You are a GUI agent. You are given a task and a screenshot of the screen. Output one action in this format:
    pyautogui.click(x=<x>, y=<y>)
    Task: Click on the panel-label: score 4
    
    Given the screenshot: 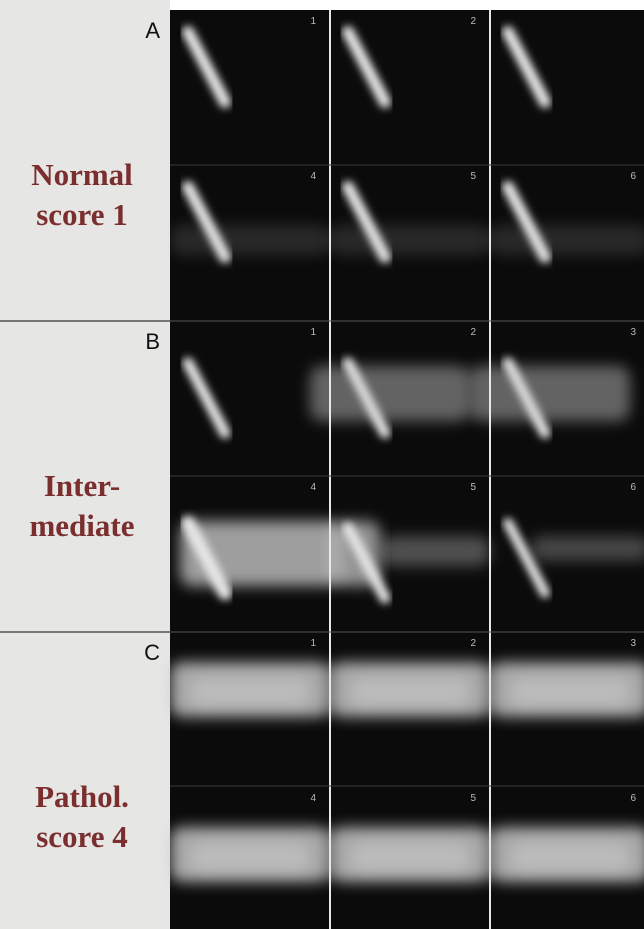 What is the action you would take?
    pyautogui.click(x=82, y=836)
    